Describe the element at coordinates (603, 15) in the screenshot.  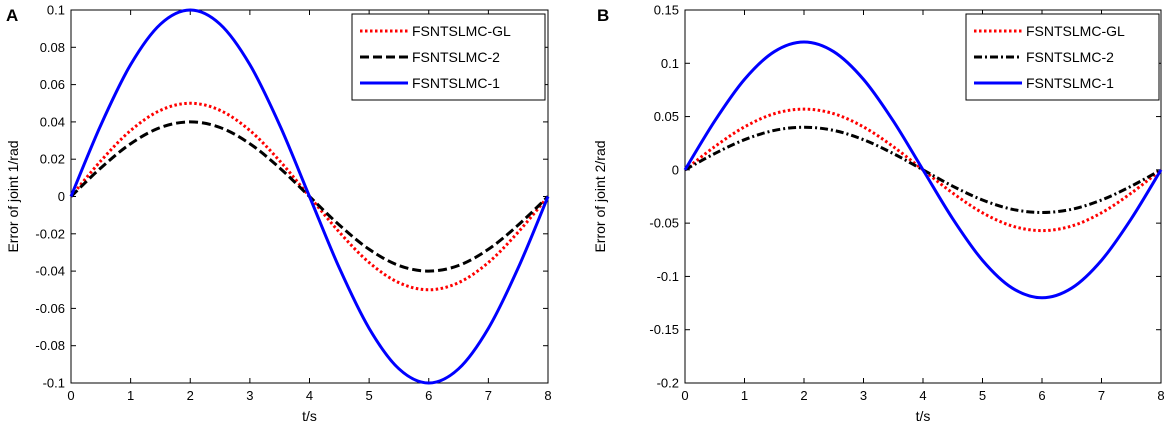
I see `panel-label: B` at that location.